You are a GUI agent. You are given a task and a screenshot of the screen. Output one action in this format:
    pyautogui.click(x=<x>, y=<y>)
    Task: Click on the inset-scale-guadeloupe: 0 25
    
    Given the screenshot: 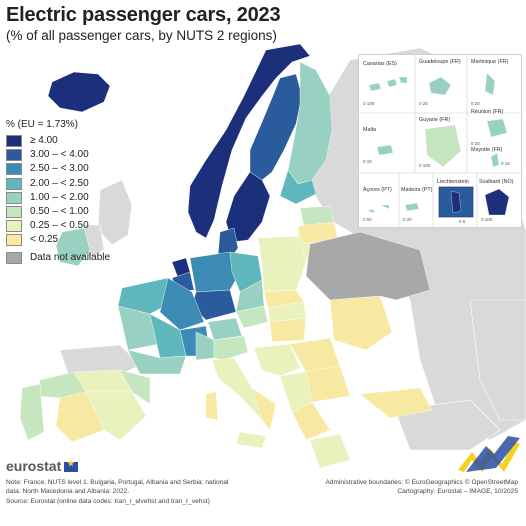 What is the action you would take?
    pyautogui.click(x=423, y=103)
    